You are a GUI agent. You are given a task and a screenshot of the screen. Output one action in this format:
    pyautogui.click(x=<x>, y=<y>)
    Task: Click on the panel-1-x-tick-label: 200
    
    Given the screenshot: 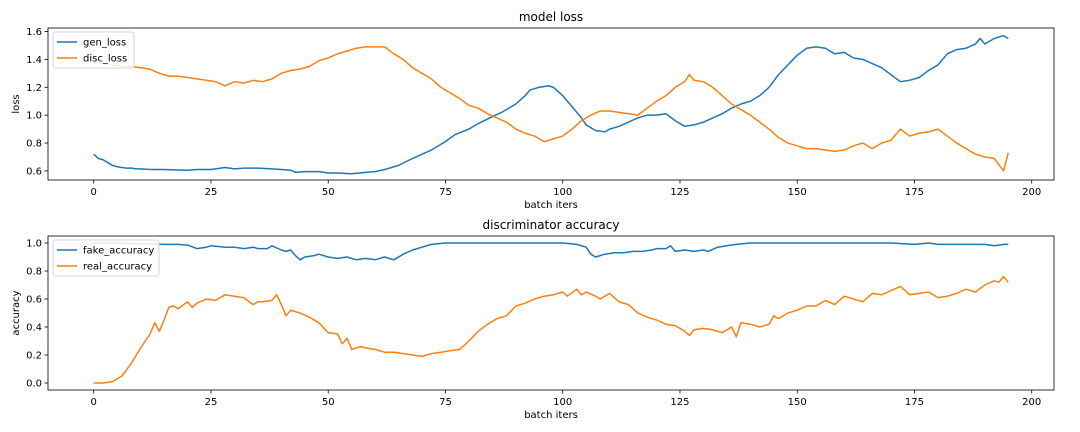 What is the action you would take?
    pyautogui.click(x=1031, y=192)
    